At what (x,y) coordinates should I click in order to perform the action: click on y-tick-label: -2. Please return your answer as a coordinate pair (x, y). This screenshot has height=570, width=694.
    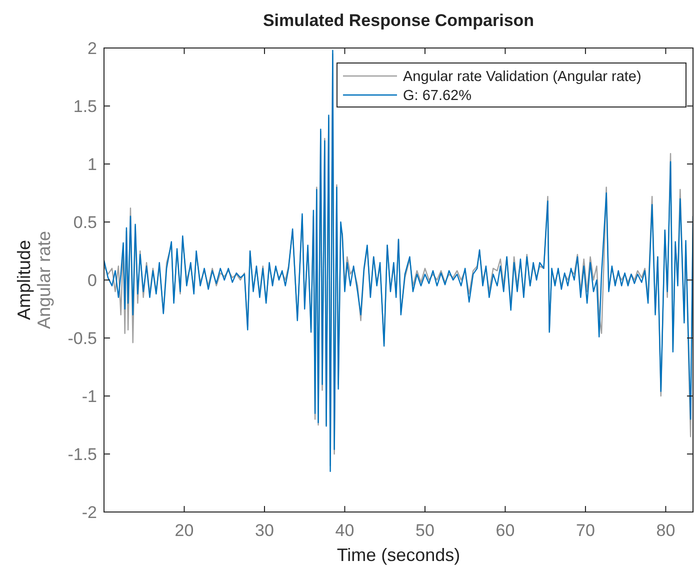
    Looking at the image, I should click on (89, 512).